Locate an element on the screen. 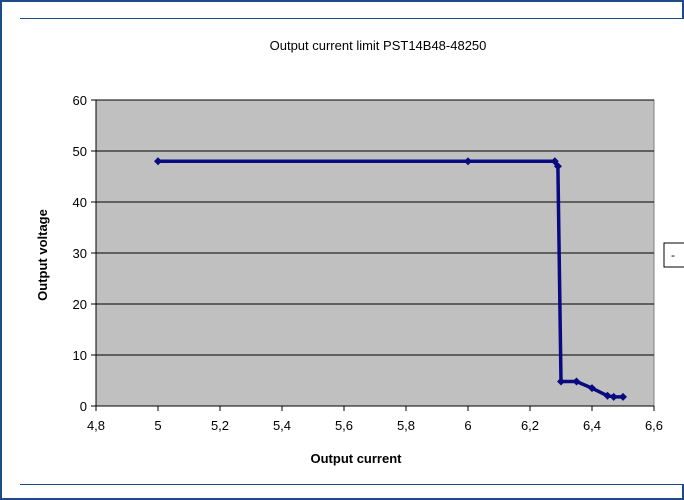 The height and width of the screenshot is (500, 684). bottom-divider is located at coordinates (352, 484).